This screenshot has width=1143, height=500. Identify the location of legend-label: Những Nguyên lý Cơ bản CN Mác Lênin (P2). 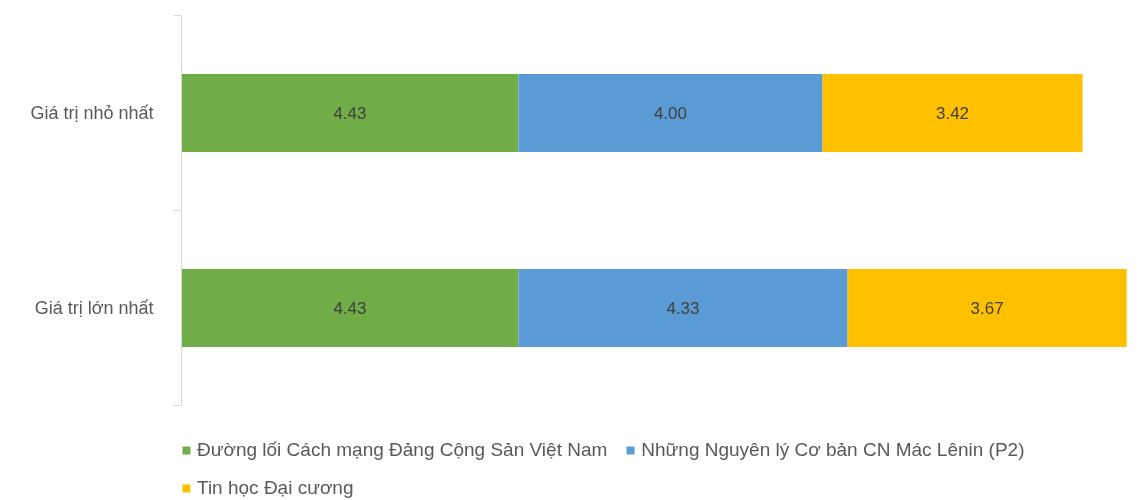
(833, 450).